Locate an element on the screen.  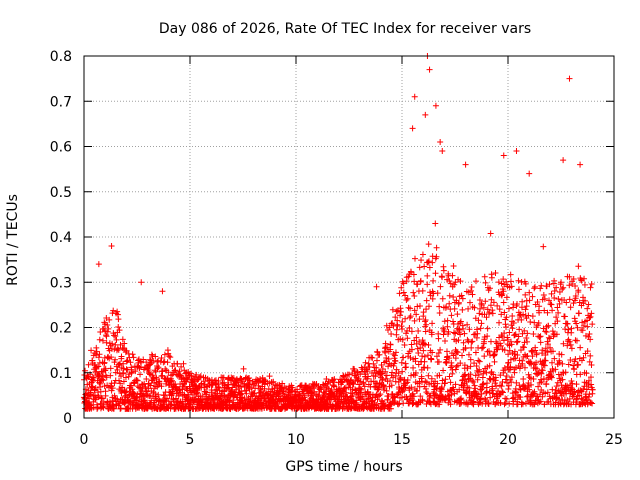
y-tick-label: 0.7 is located at coordinates (61, 102).